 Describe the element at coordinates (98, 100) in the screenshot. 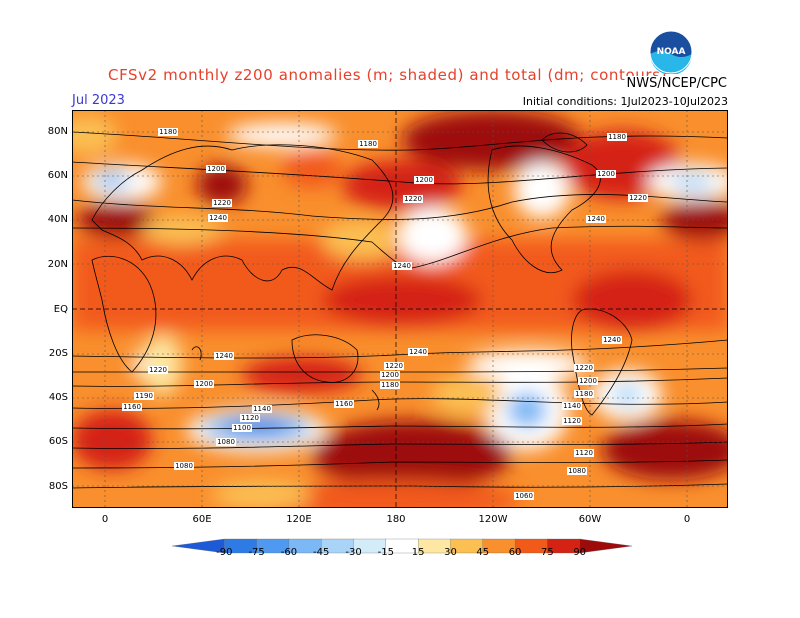

I see `period-label: Jul 2023` at that location.